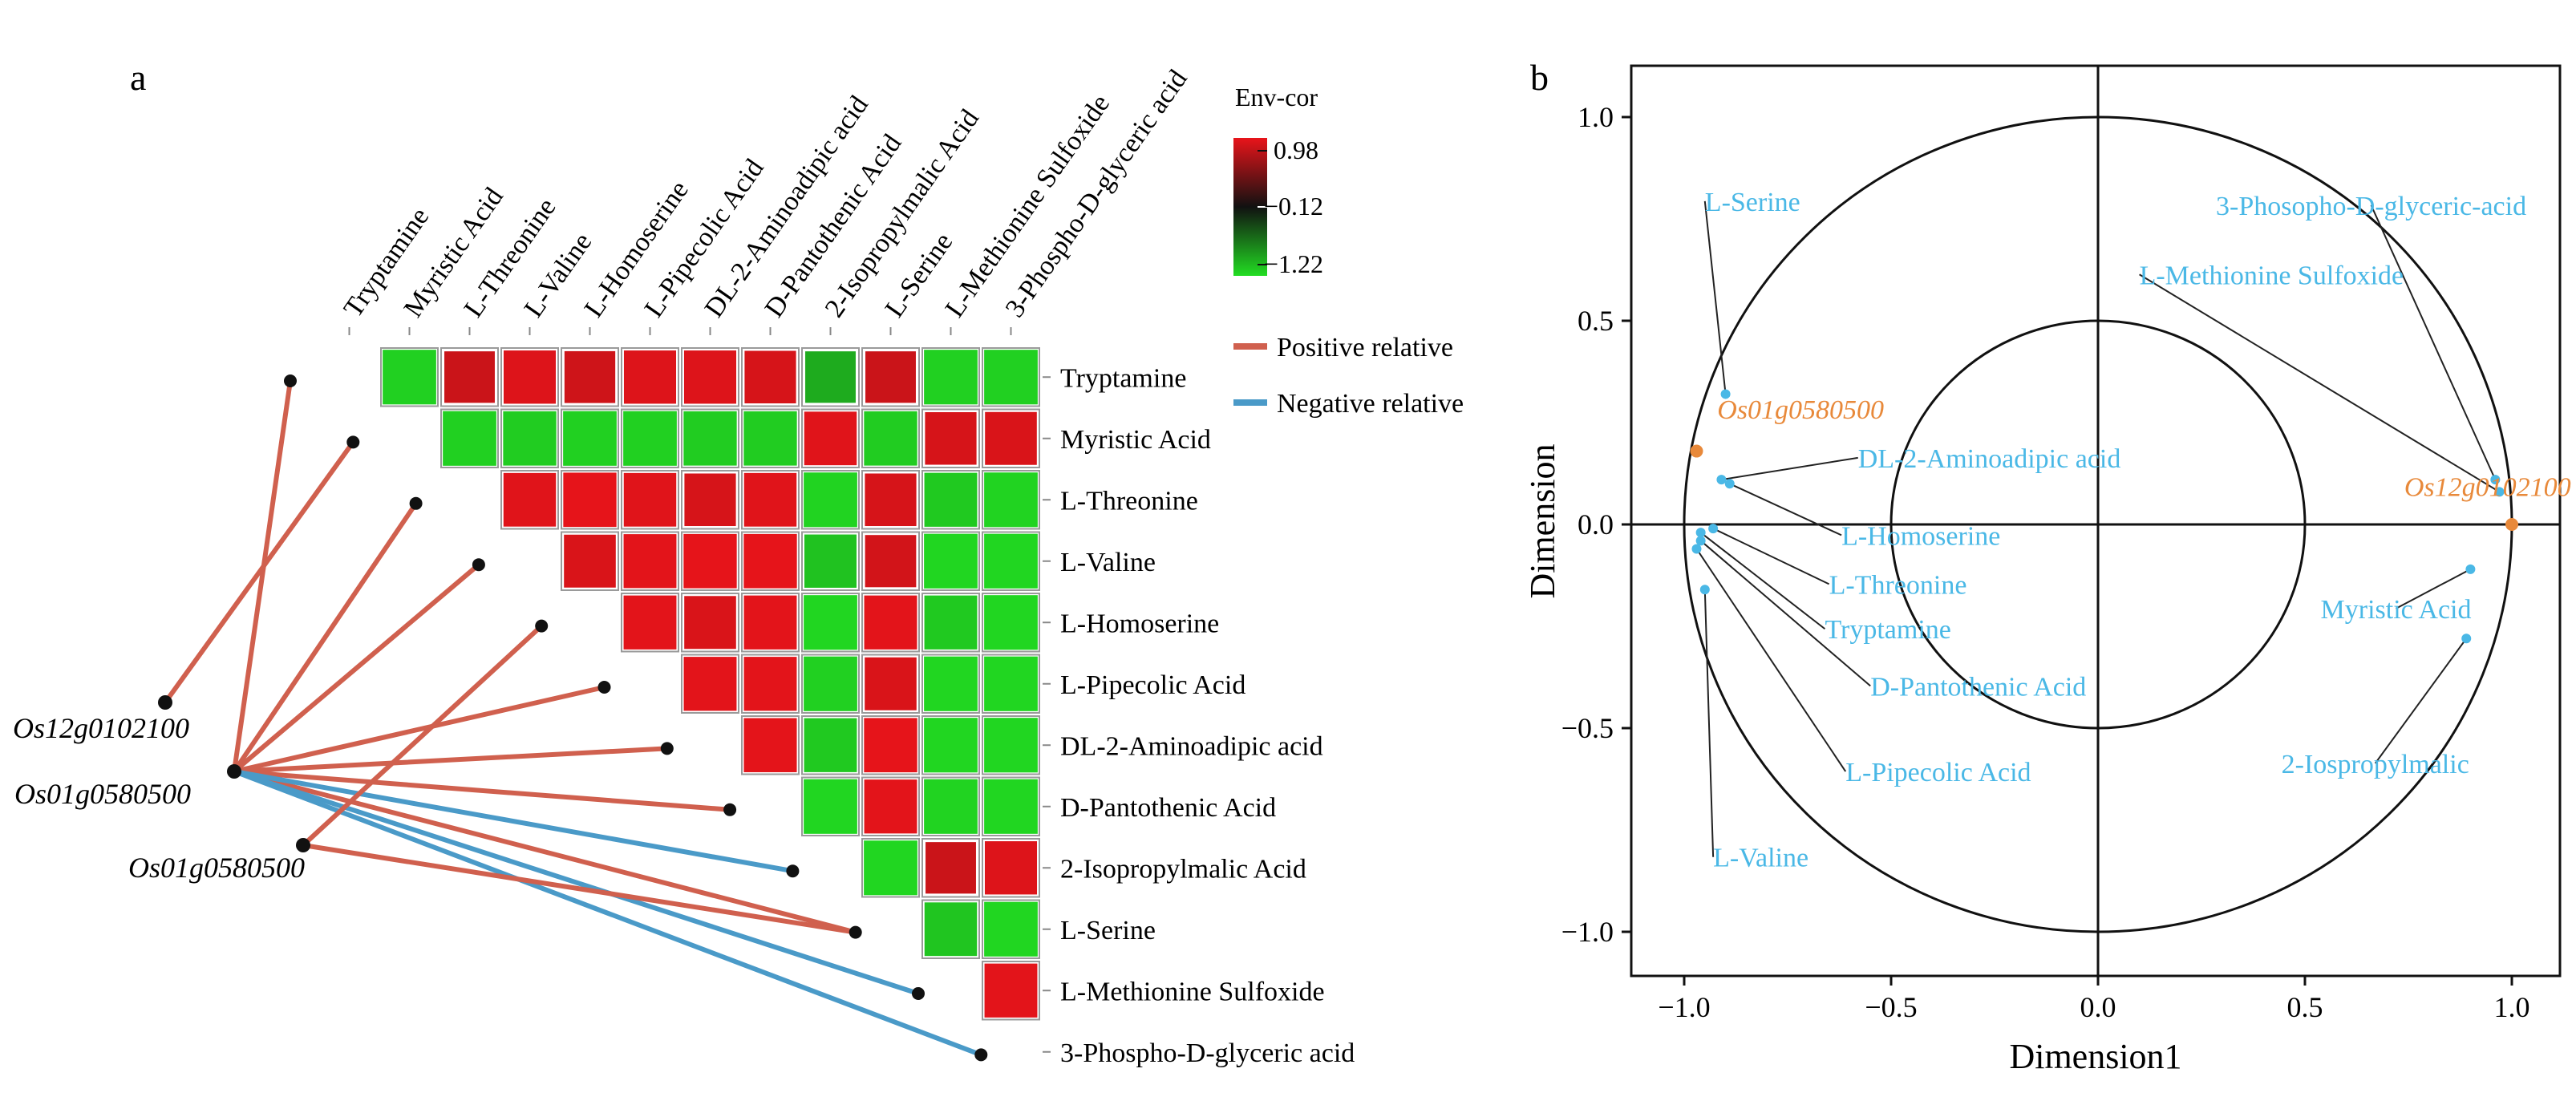 This screenshot has height=1101, width=2576. I want to click on point-label-dl-2-aminoadipic-acid: DL-2-Aminoadipic acid, so click(1990, 459).